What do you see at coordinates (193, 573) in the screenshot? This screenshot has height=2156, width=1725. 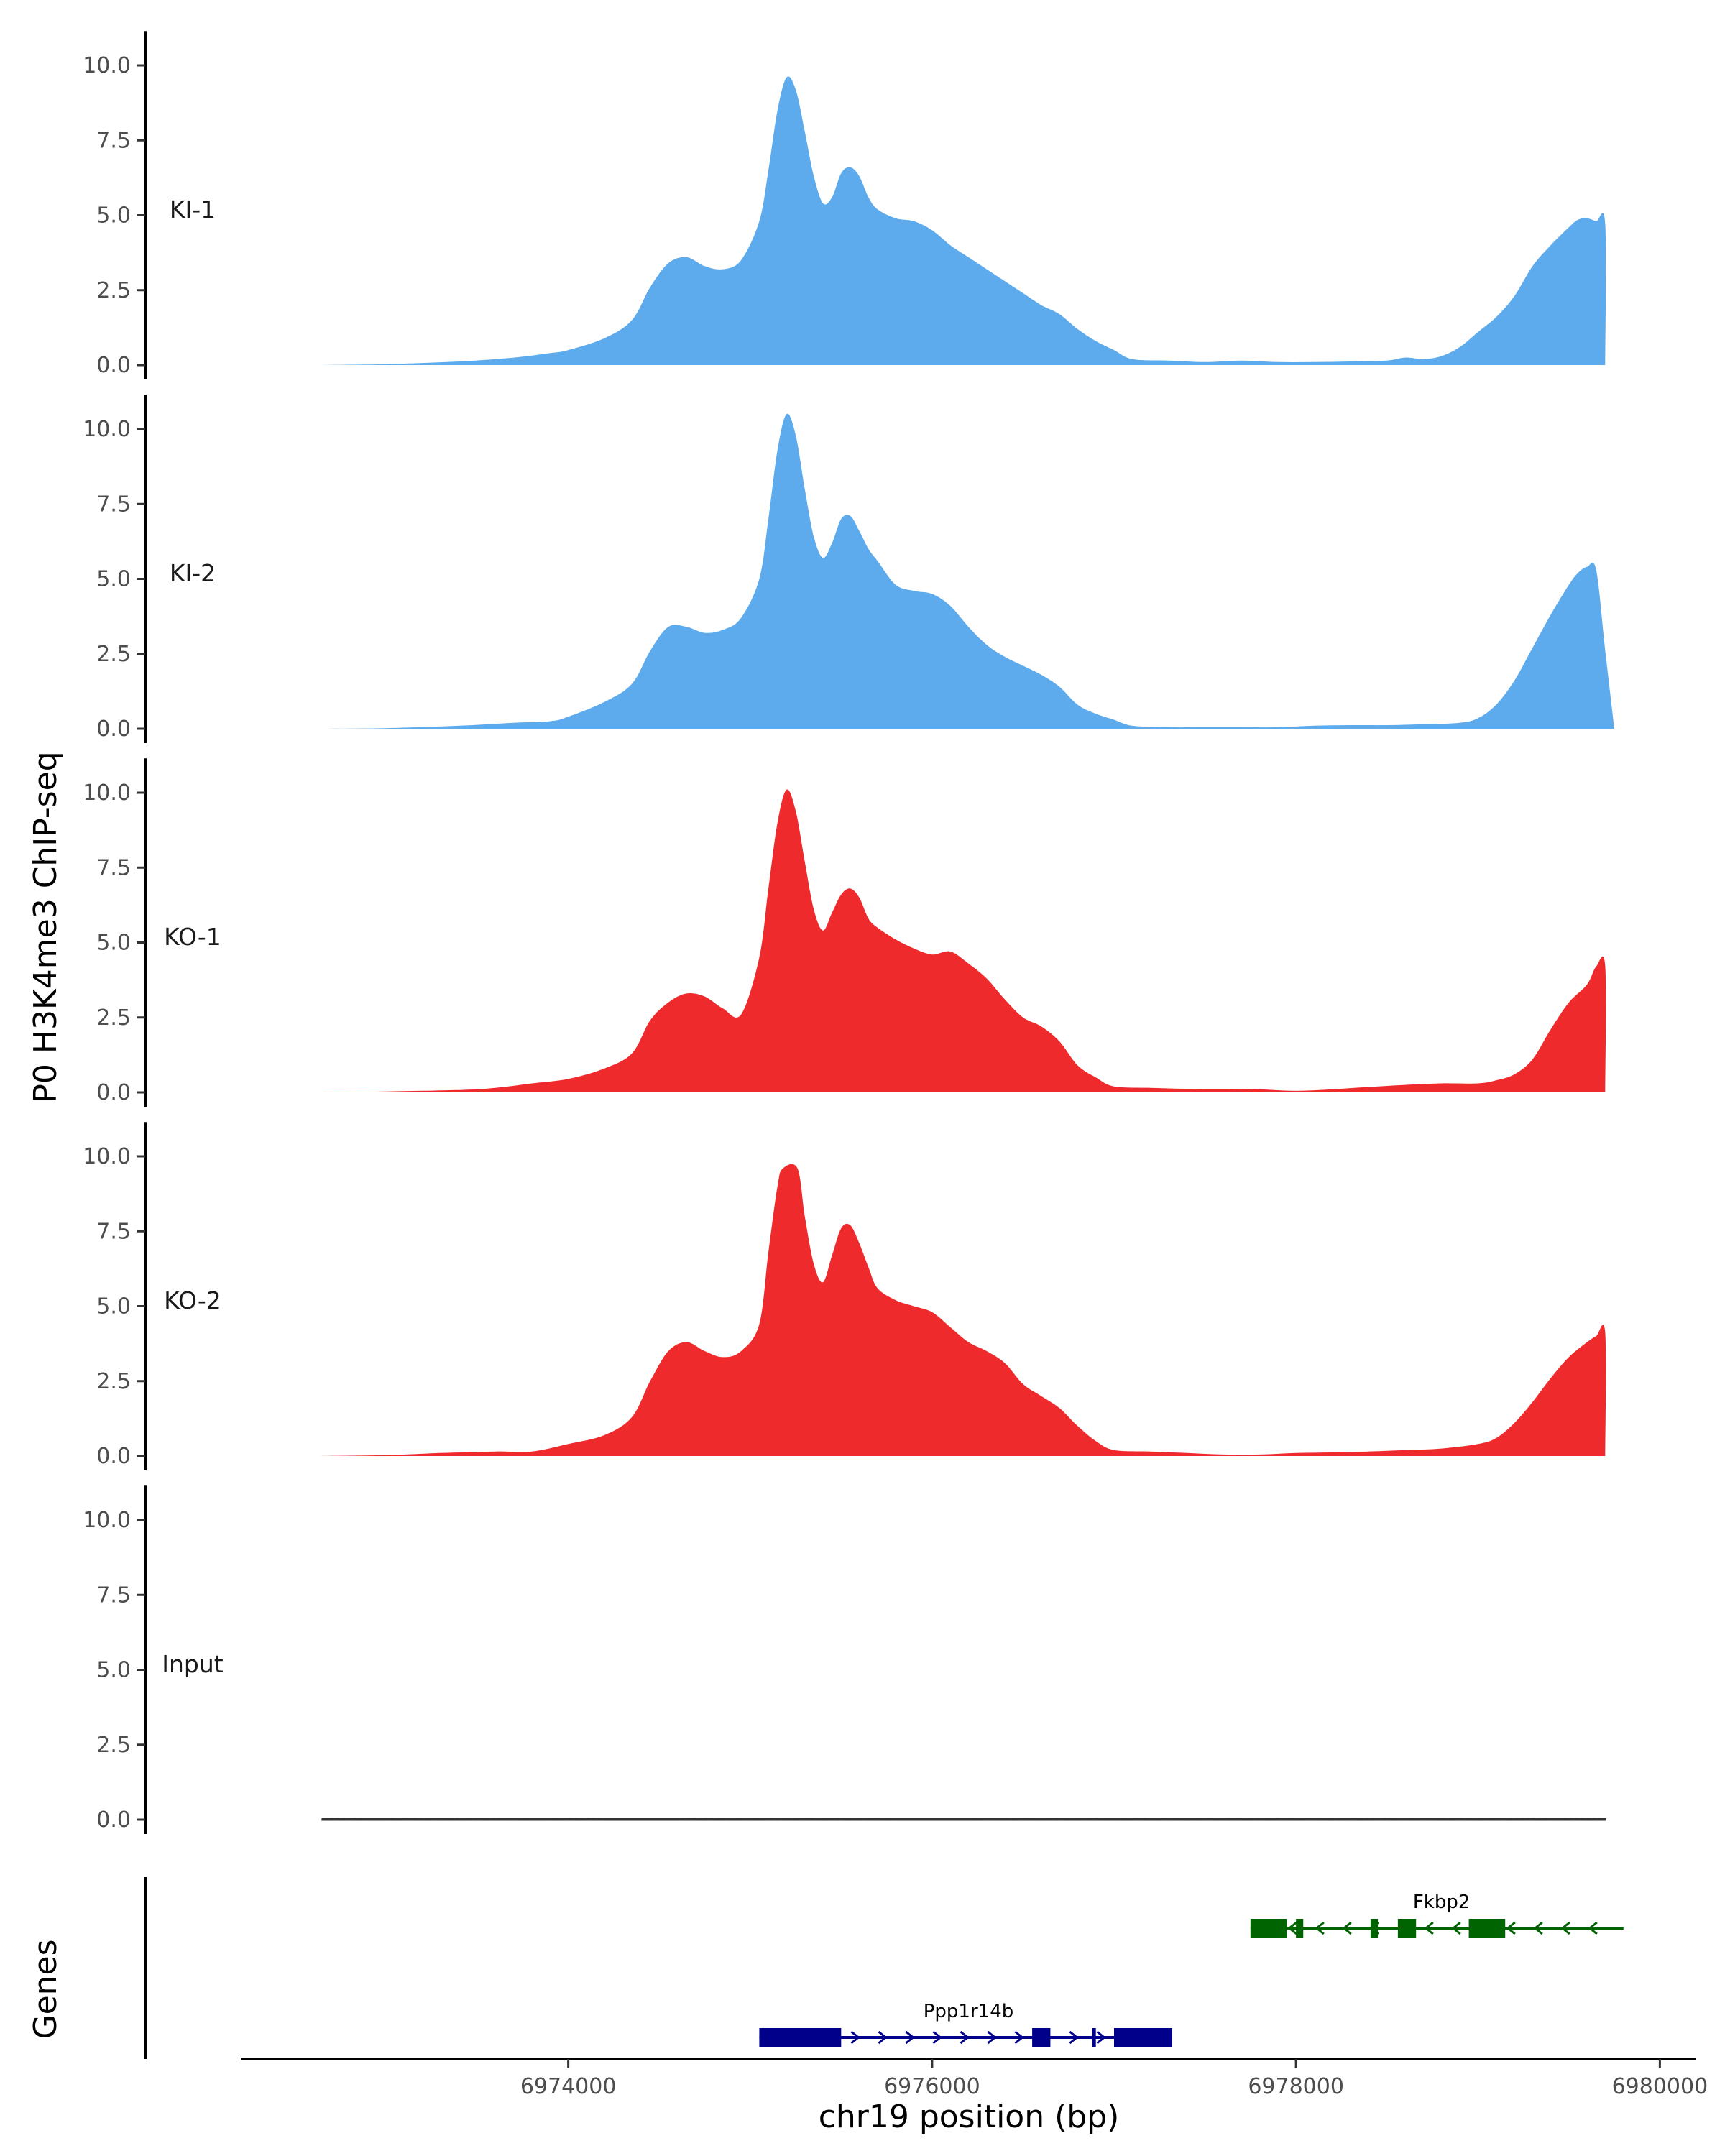 I see `track-label: KI-2` at bounding box center [193, 573].